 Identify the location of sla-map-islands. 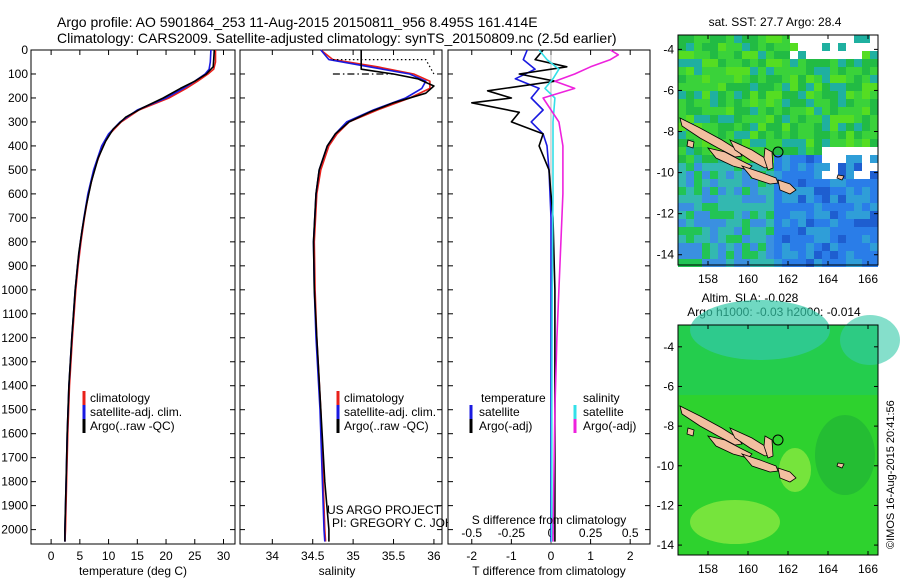
(762, 444).